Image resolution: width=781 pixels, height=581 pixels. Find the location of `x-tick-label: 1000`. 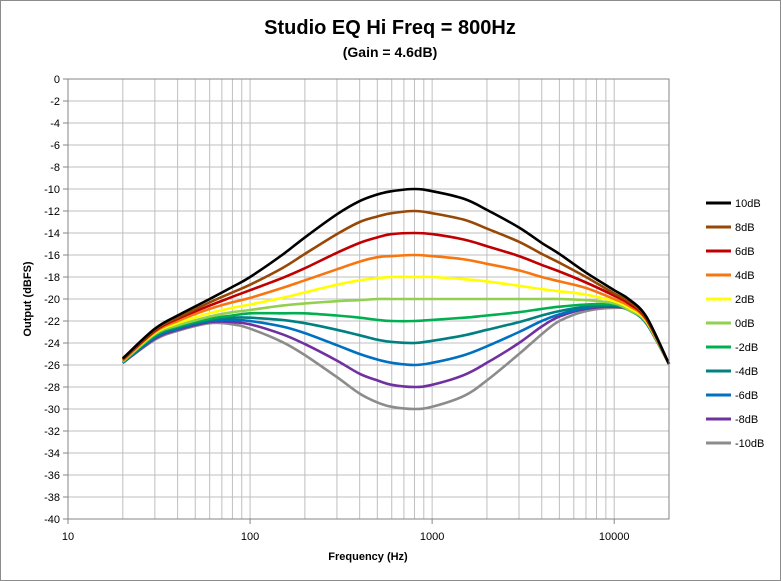

x-tick-label: 1000 is located at coordinates (432, 537).